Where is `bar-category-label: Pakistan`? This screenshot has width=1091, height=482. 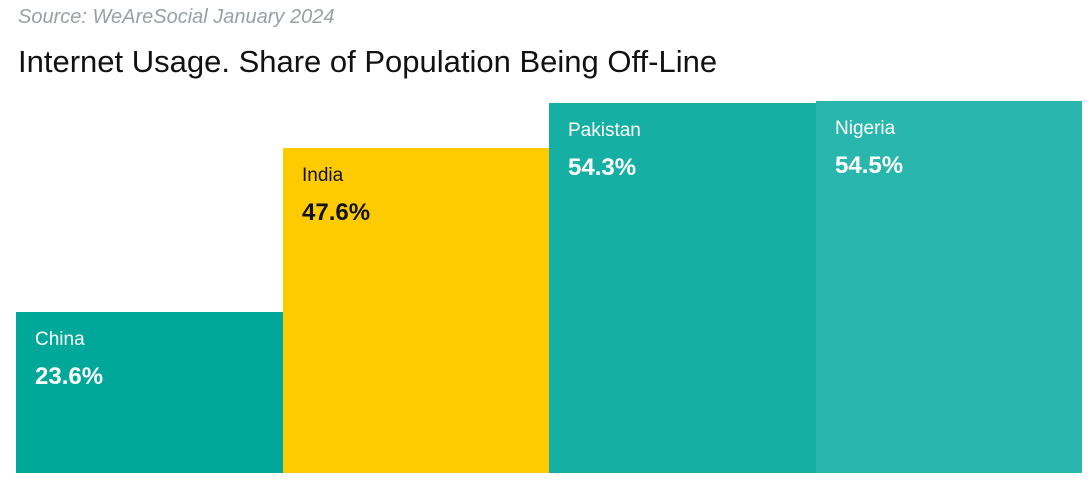
bar-category-label: Pakistan is located at coordinates (604, 130).